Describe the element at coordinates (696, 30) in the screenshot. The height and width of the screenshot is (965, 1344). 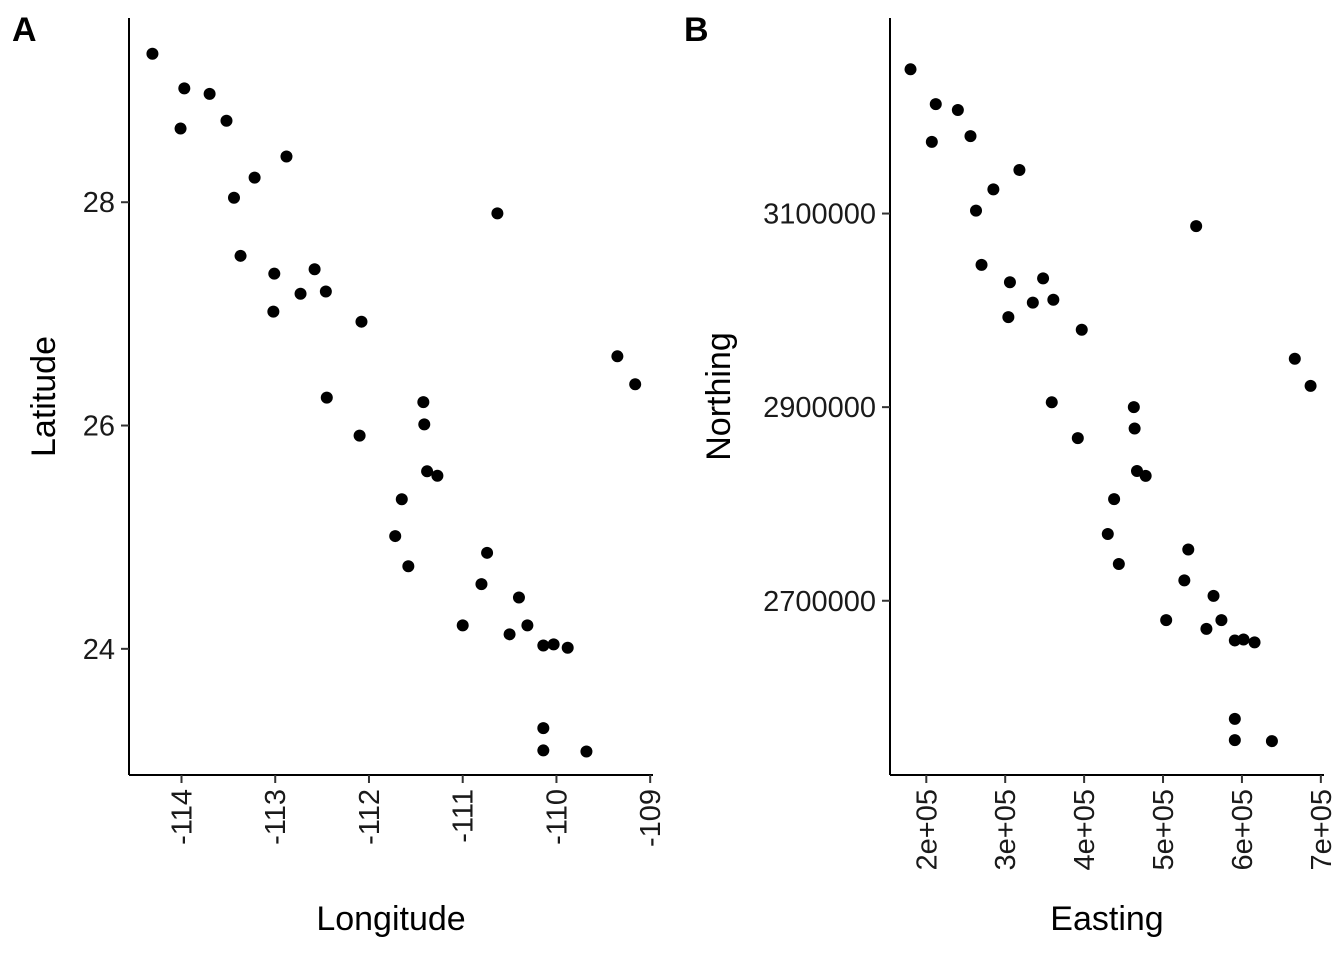
I see `panel-label: B` at that location.